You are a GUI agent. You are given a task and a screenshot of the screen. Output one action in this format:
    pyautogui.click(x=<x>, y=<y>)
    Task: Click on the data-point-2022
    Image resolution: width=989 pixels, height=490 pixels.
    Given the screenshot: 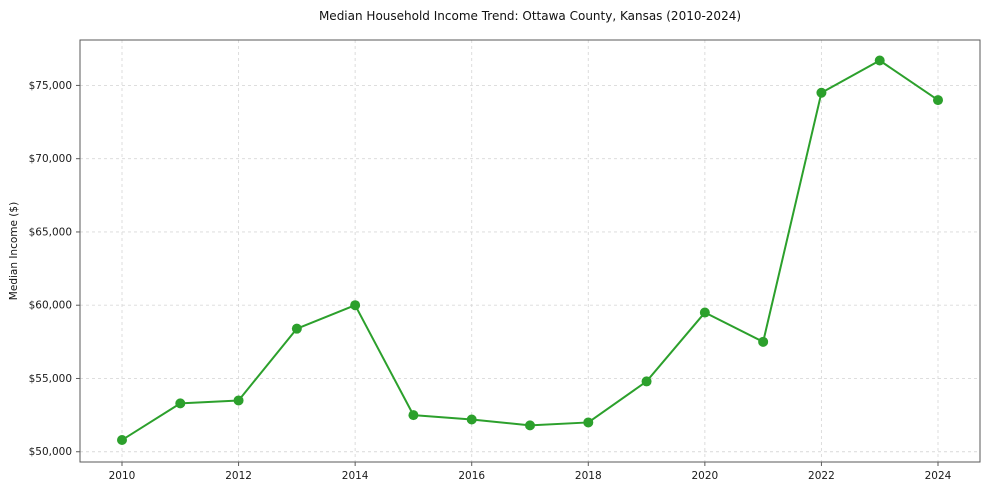 What is the action you would take?
    pyautogui.click(x=821, y=92)
    